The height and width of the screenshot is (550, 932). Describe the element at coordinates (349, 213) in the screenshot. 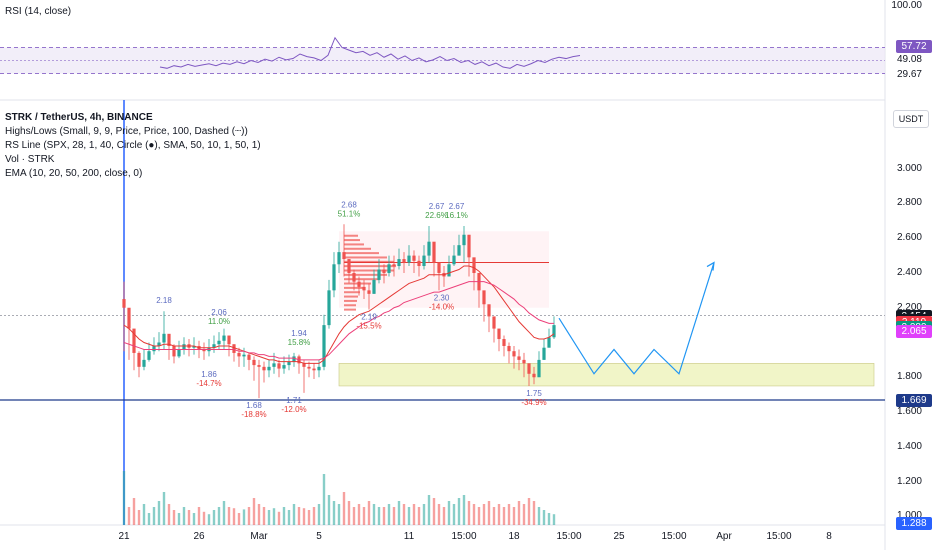

I see `high-percent-label: 51.1%` at that location.